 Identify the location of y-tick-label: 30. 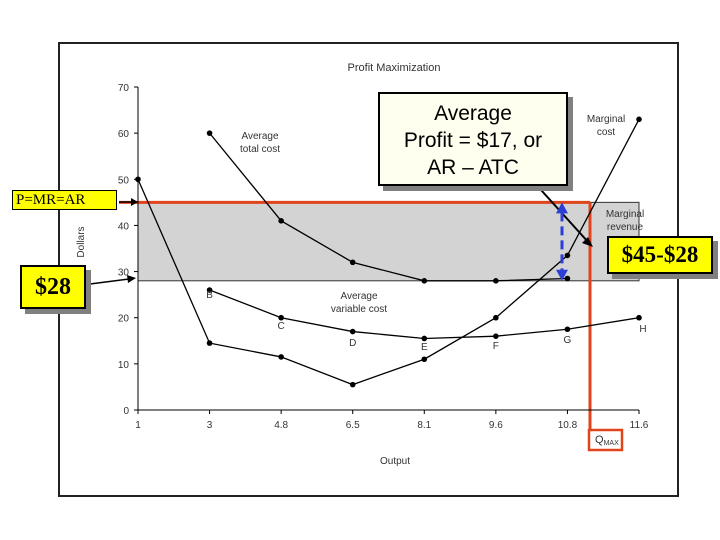
(124, 273).